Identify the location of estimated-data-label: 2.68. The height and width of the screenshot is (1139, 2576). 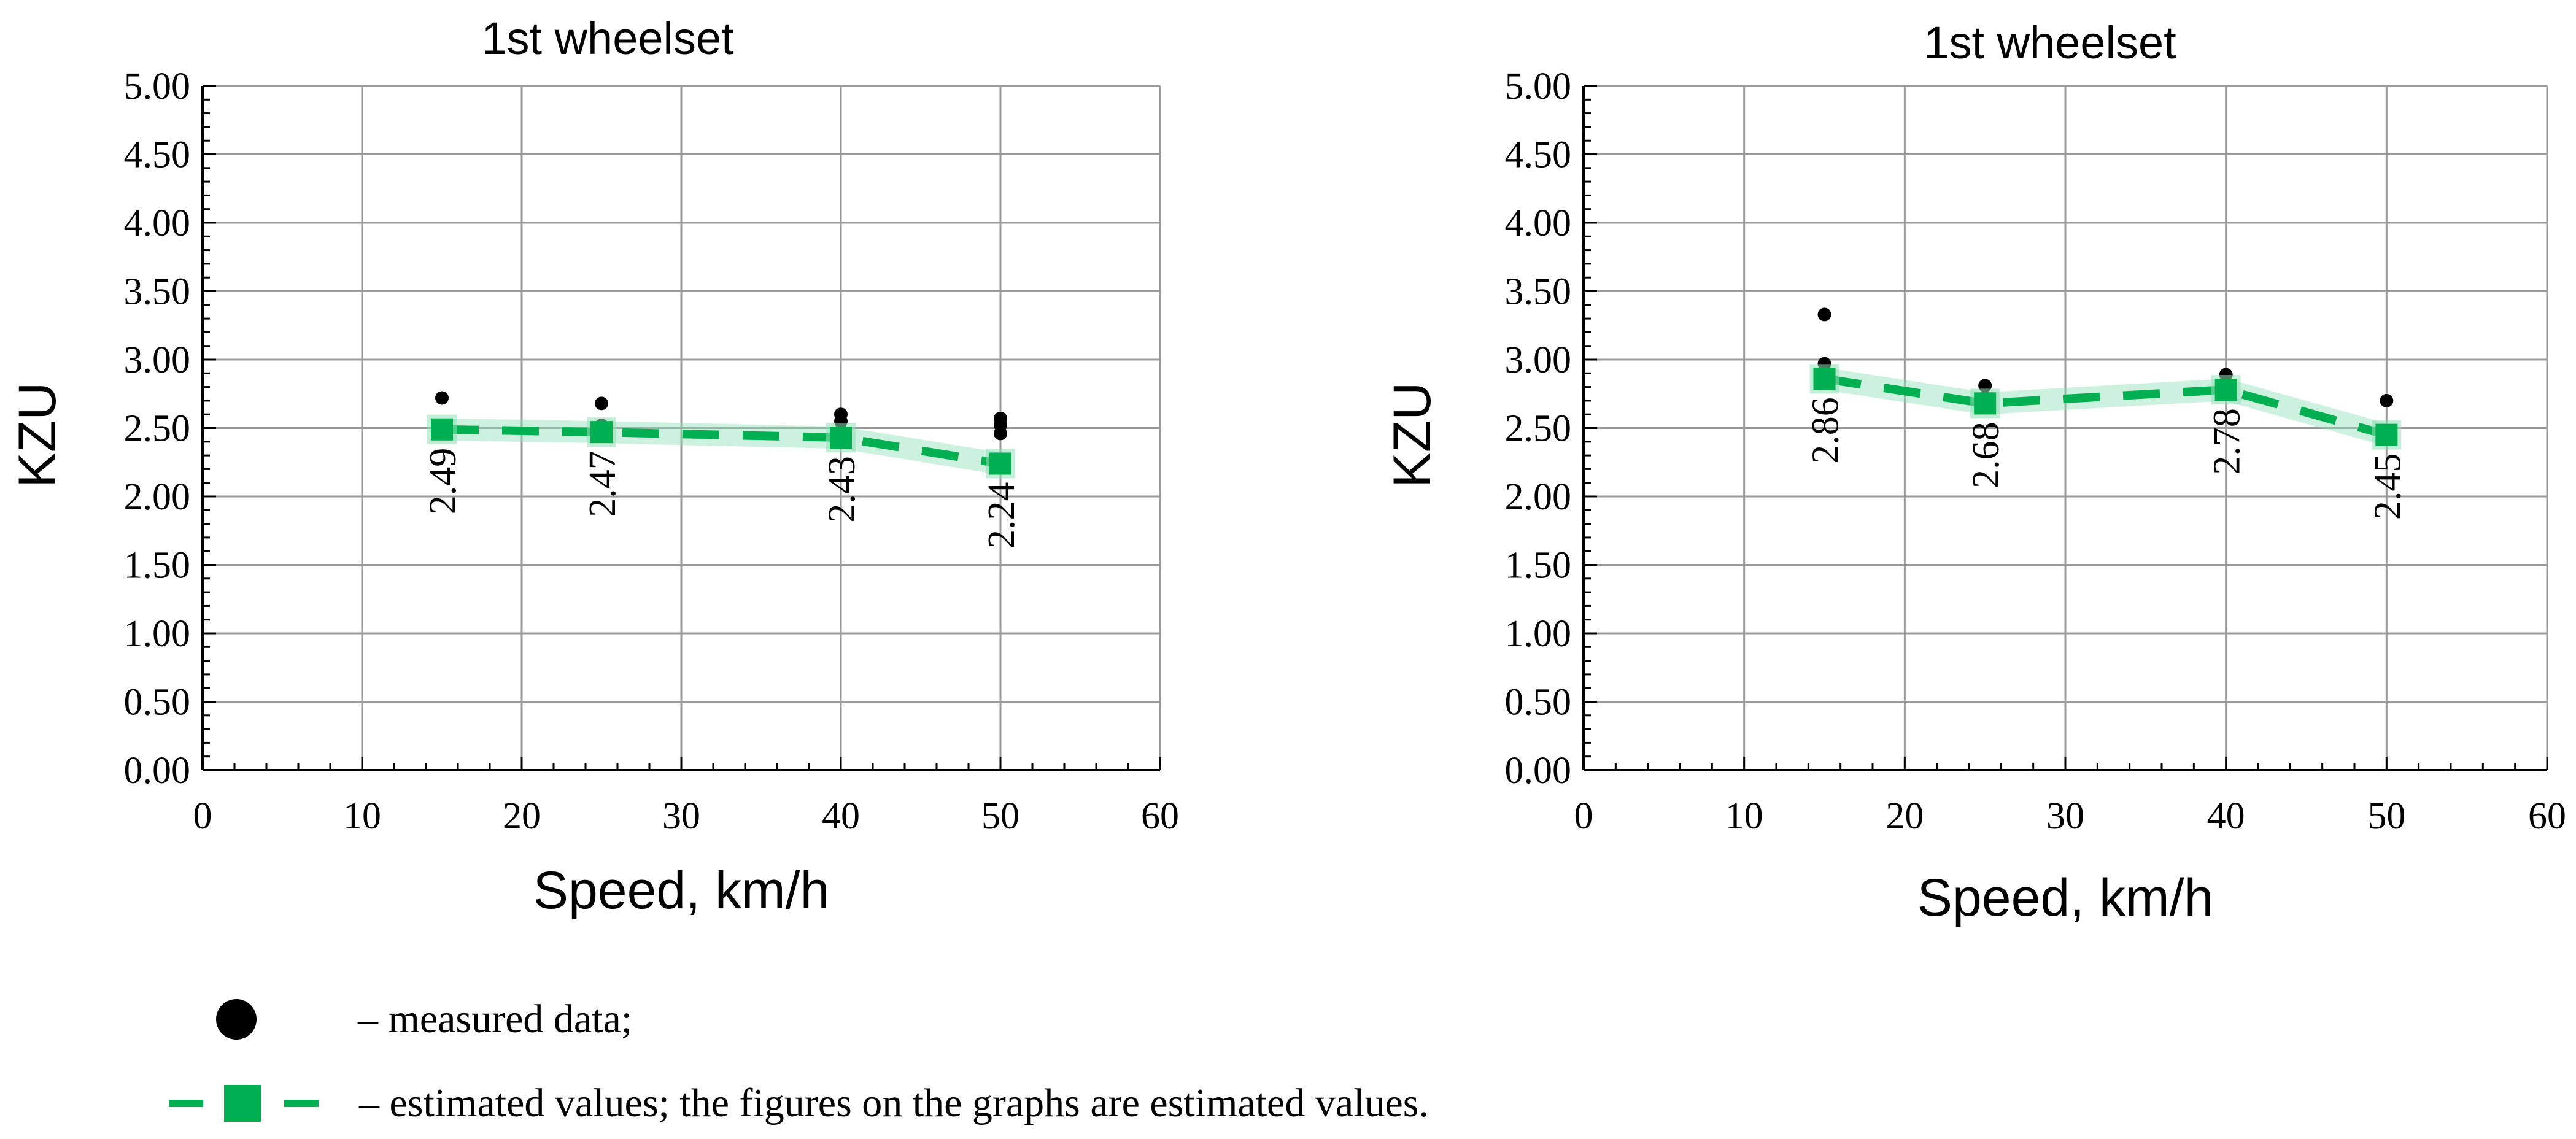
(1986, 455).